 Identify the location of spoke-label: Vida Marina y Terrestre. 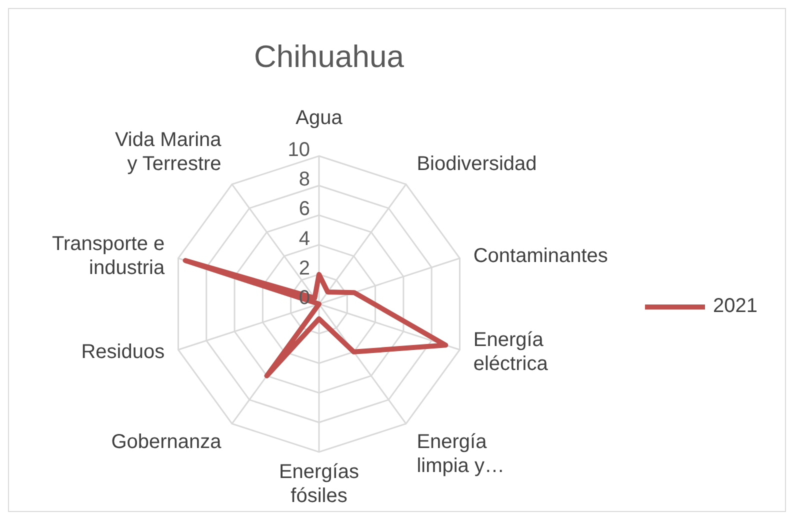
(168, 151).